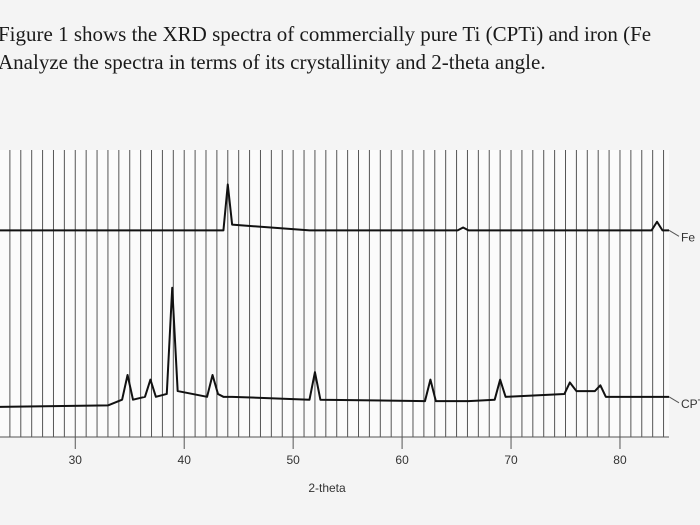 The height and width of the screenshot is (525, 700). I want to click on x-tick-label: 50, so click(293, 460).